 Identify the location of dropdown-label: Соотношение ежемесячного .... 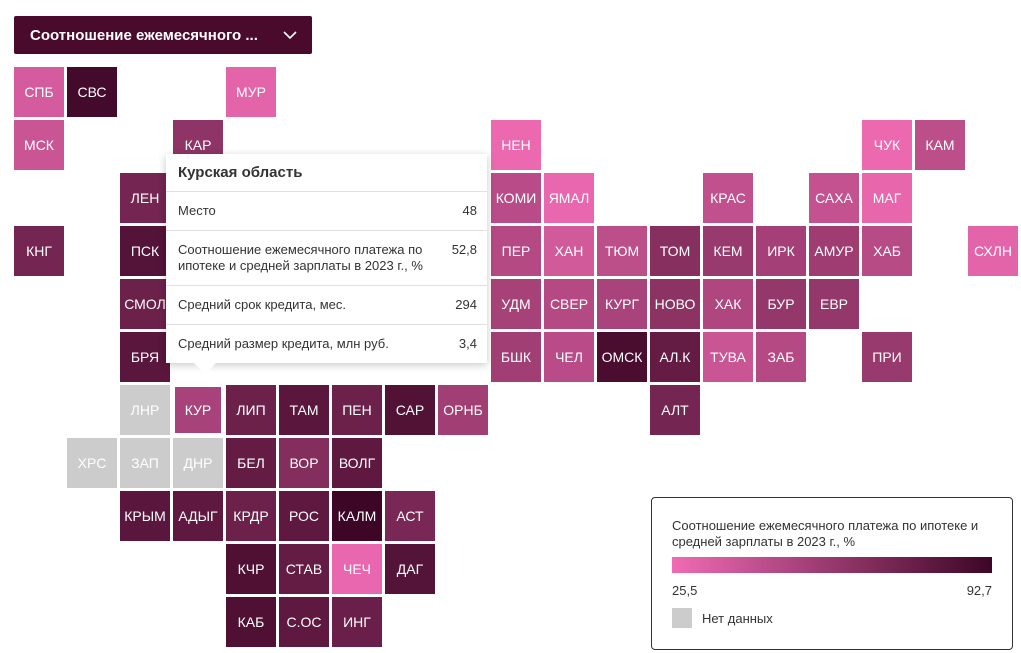
(144, 35).